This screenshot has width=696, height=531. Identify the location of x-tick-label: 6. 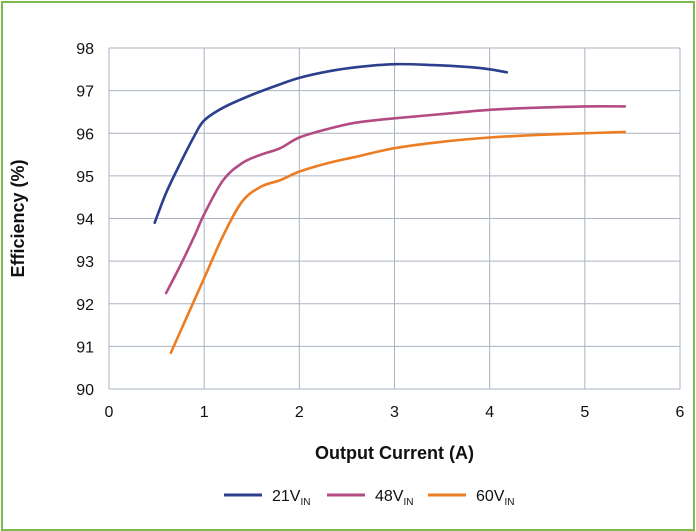
(680, 412).